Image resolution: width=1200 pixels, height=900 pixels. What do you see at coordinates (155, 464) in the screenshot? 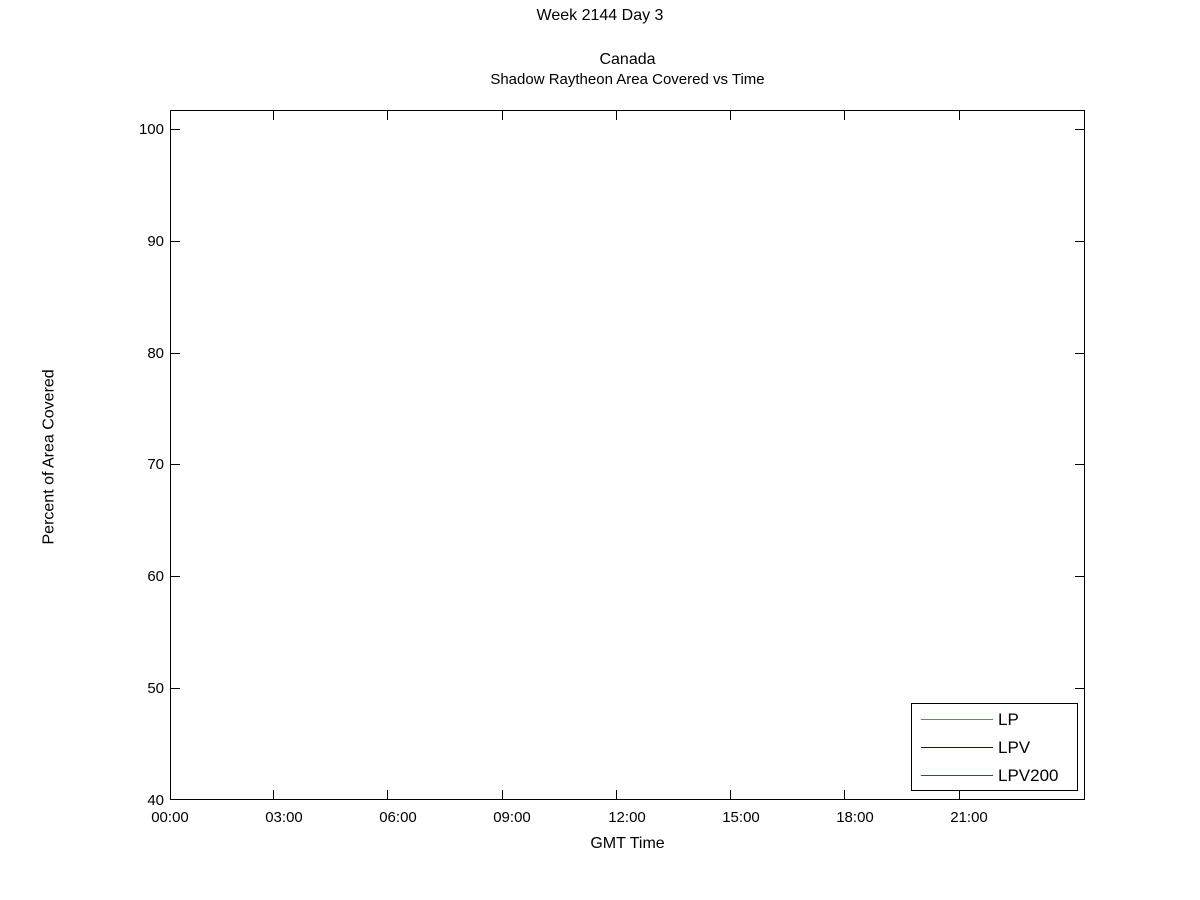
I see `ytick-label-70: 70` at bounding box center [155, 464].